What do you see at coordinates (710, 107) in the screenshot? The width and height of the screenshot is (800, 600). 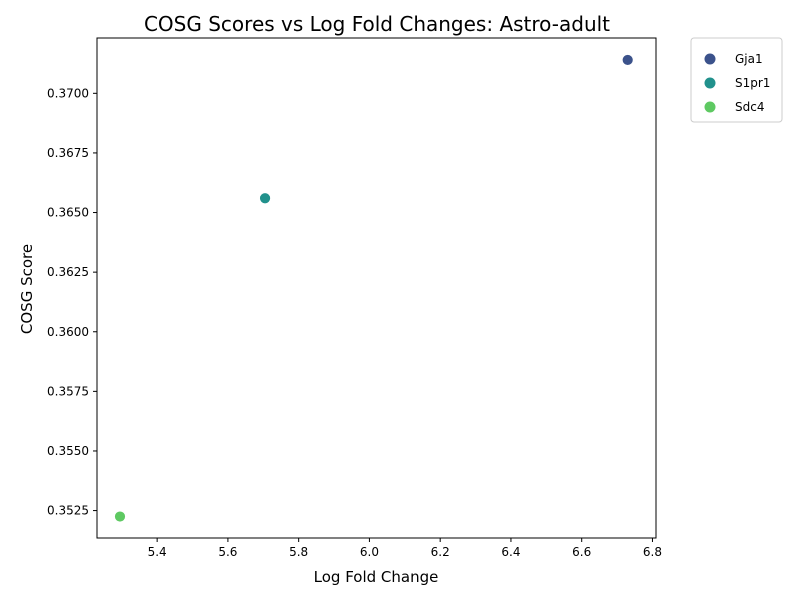 I see `legend-marker-sdc4` at bounding box center [710, 107].